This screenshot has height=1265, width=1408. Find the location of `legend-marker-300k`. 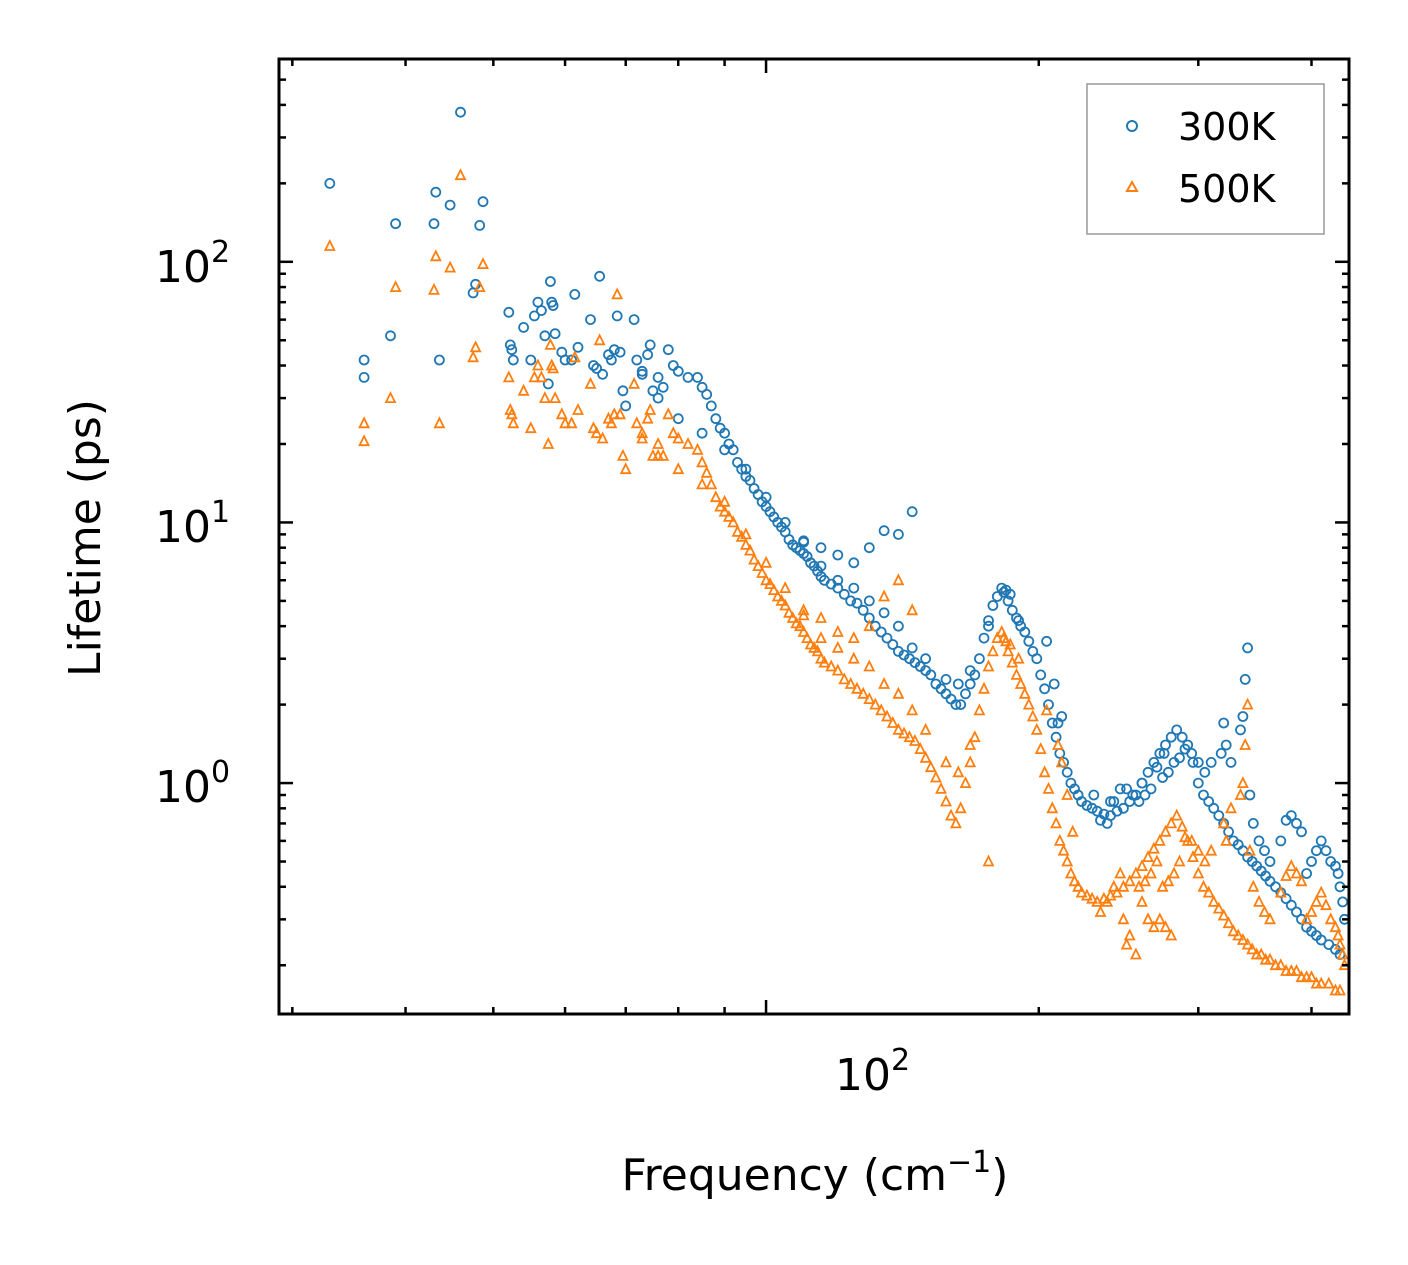

legend-marker-300k is located at coordinates (1132, 126).